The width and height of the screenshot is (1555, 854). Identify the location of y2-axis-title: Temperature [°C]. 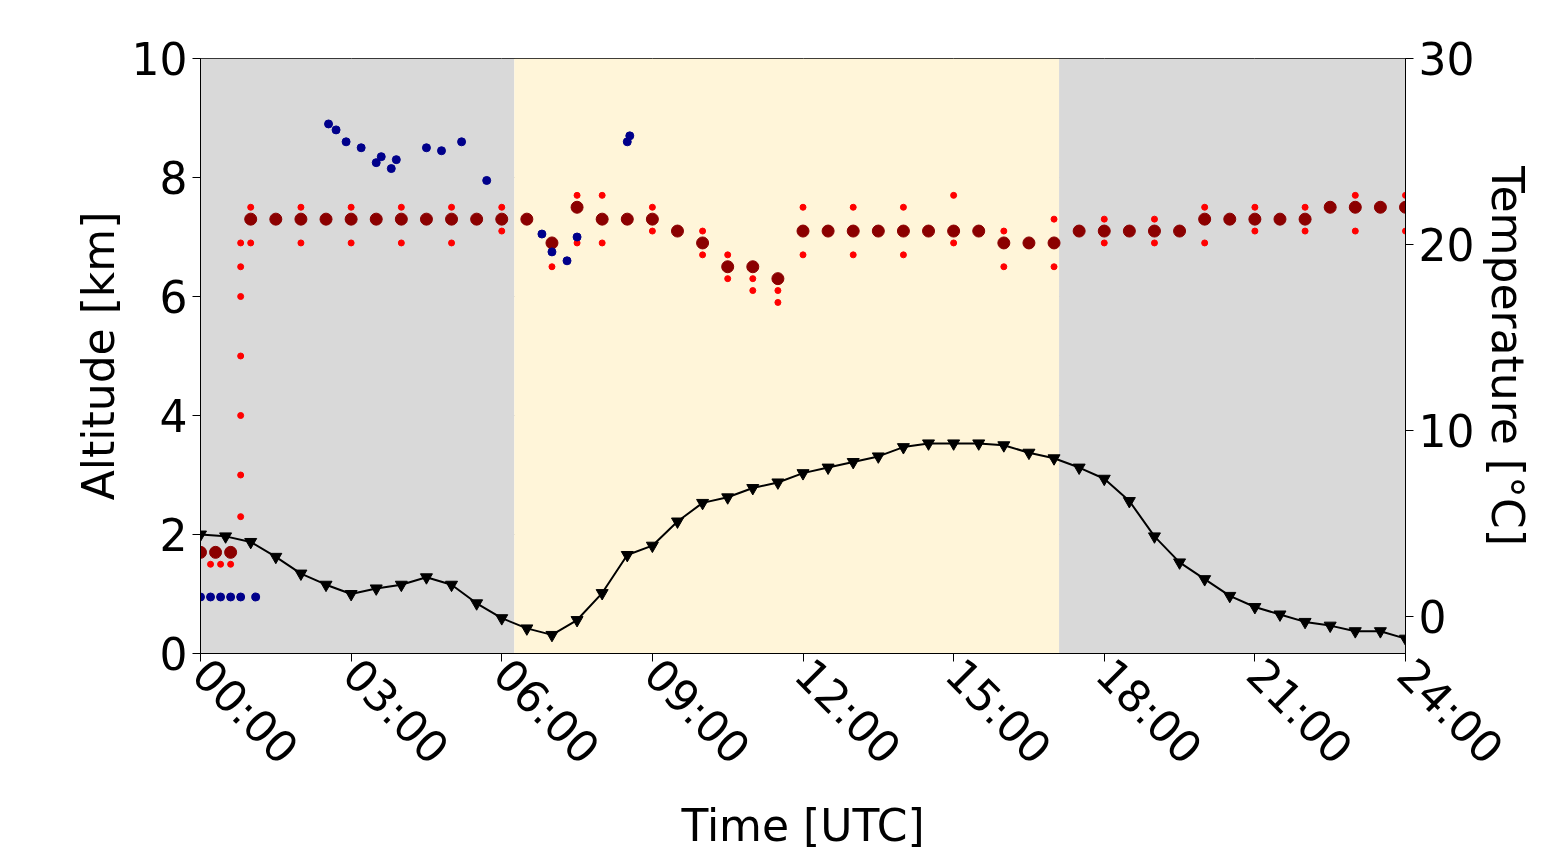
(1508, 355).